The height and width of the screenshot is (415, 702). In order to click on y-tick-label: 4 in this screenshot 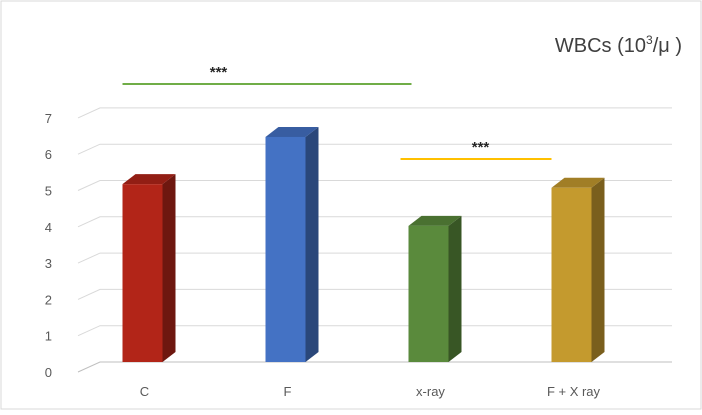, I will do `click(48, 227)`.